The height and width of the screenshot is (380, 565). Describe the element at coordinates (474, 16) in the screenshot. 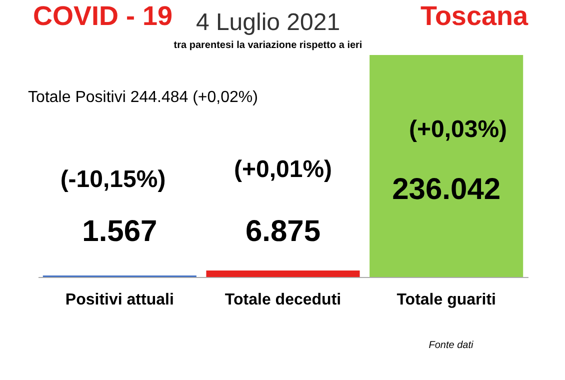

I see `text: Toscana` at that location.